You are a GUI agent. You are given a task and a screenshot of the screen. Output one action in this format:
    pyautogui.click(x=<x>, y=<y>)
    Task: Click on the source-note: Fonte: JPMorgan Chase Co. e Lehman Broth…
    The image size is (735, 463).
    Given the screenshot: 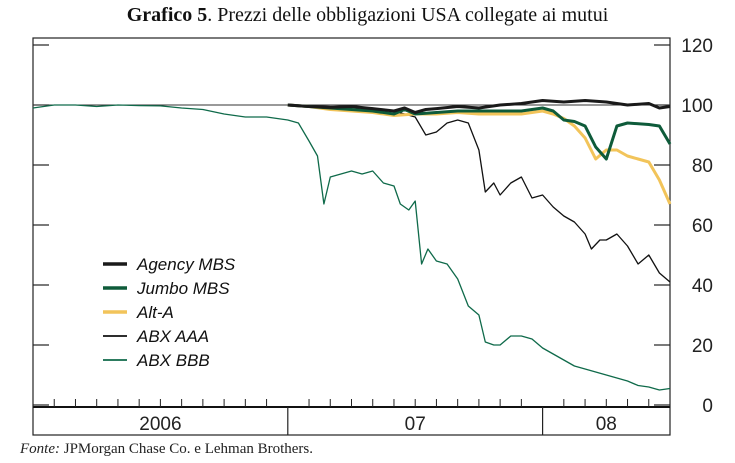 What is the action you would take?
    pyautogui.click(x=166, y=449)
    